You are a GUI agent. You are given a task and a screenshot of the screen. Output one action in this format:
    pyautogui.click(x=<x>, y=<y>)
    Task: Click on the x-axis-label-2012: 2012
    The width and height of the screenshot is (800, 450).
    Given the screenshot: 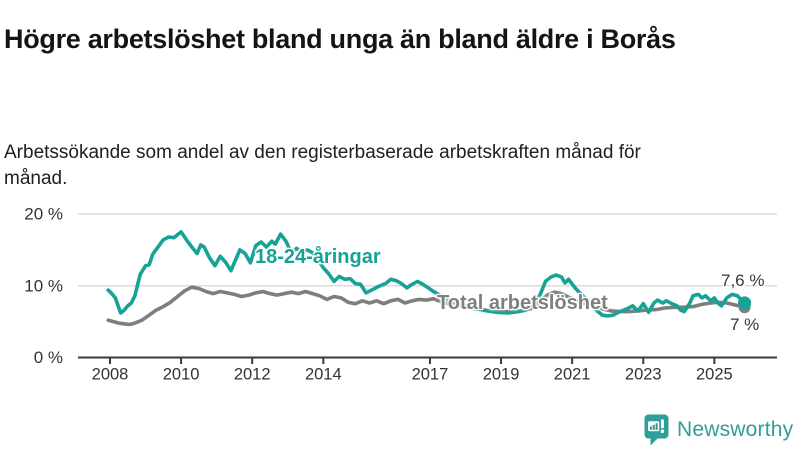 What is the action you would take?
    pyautogui.click(x=252, y=375)
    